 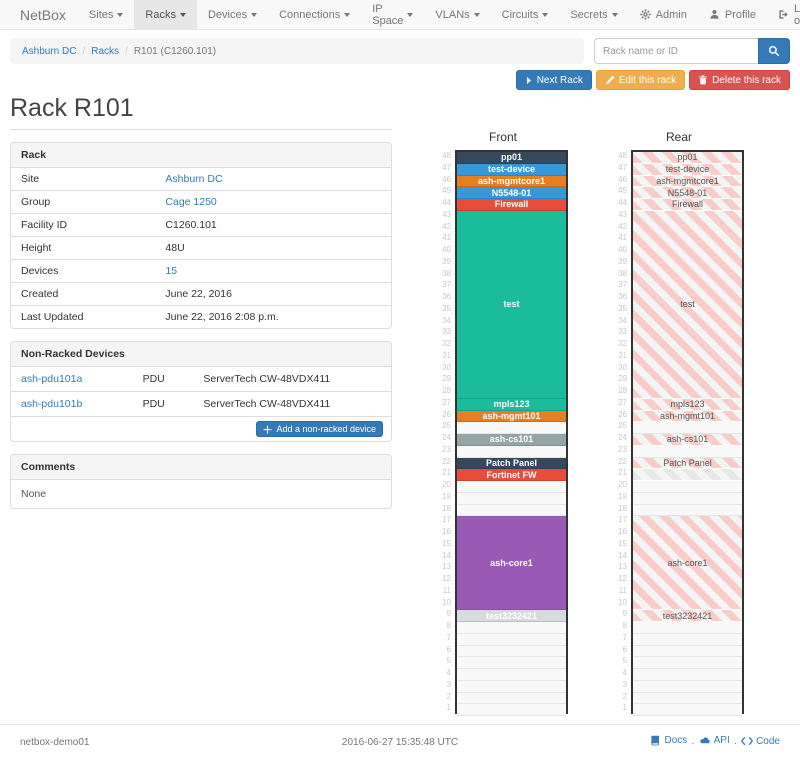 What do you see at coordinates (446, 273) in the screenshot?
I see `unit-number: 38` at bounding box center [446, 273].